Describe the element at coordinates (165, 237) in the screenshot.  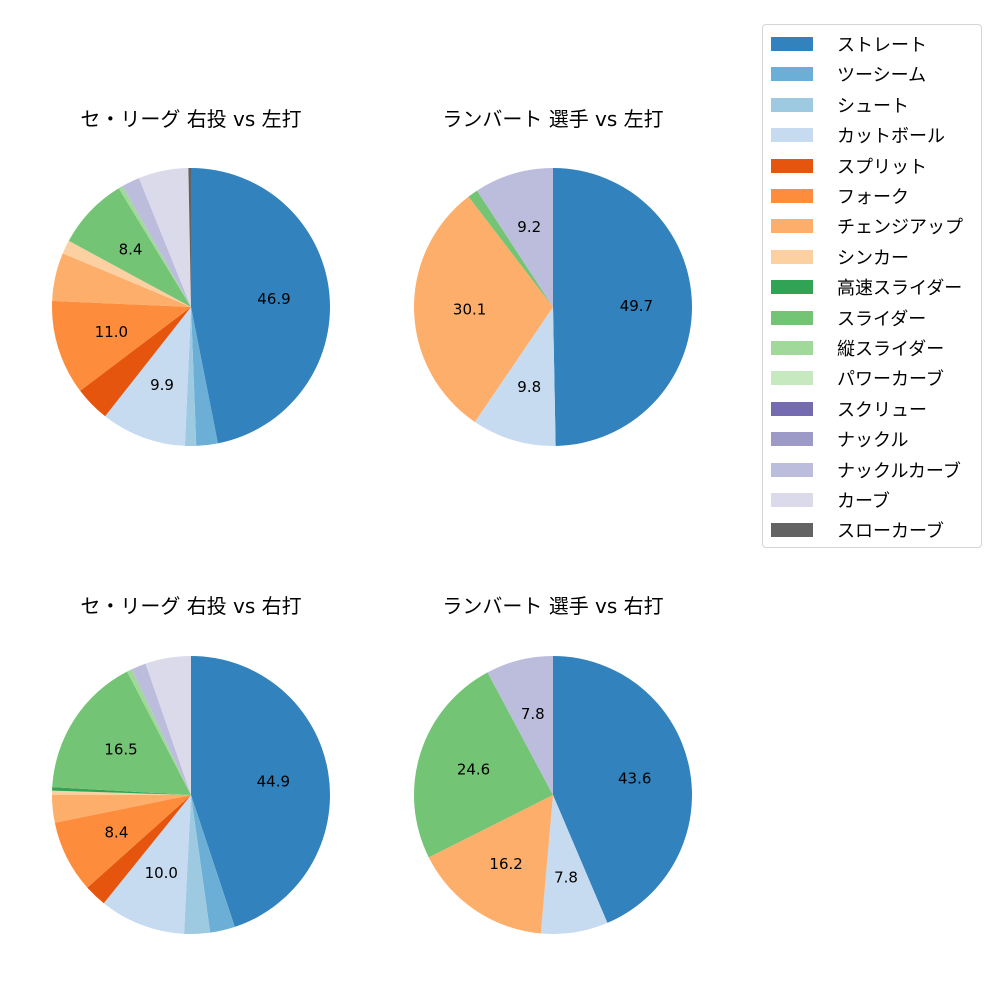
I see `pie-slice-カーブ` at that location.